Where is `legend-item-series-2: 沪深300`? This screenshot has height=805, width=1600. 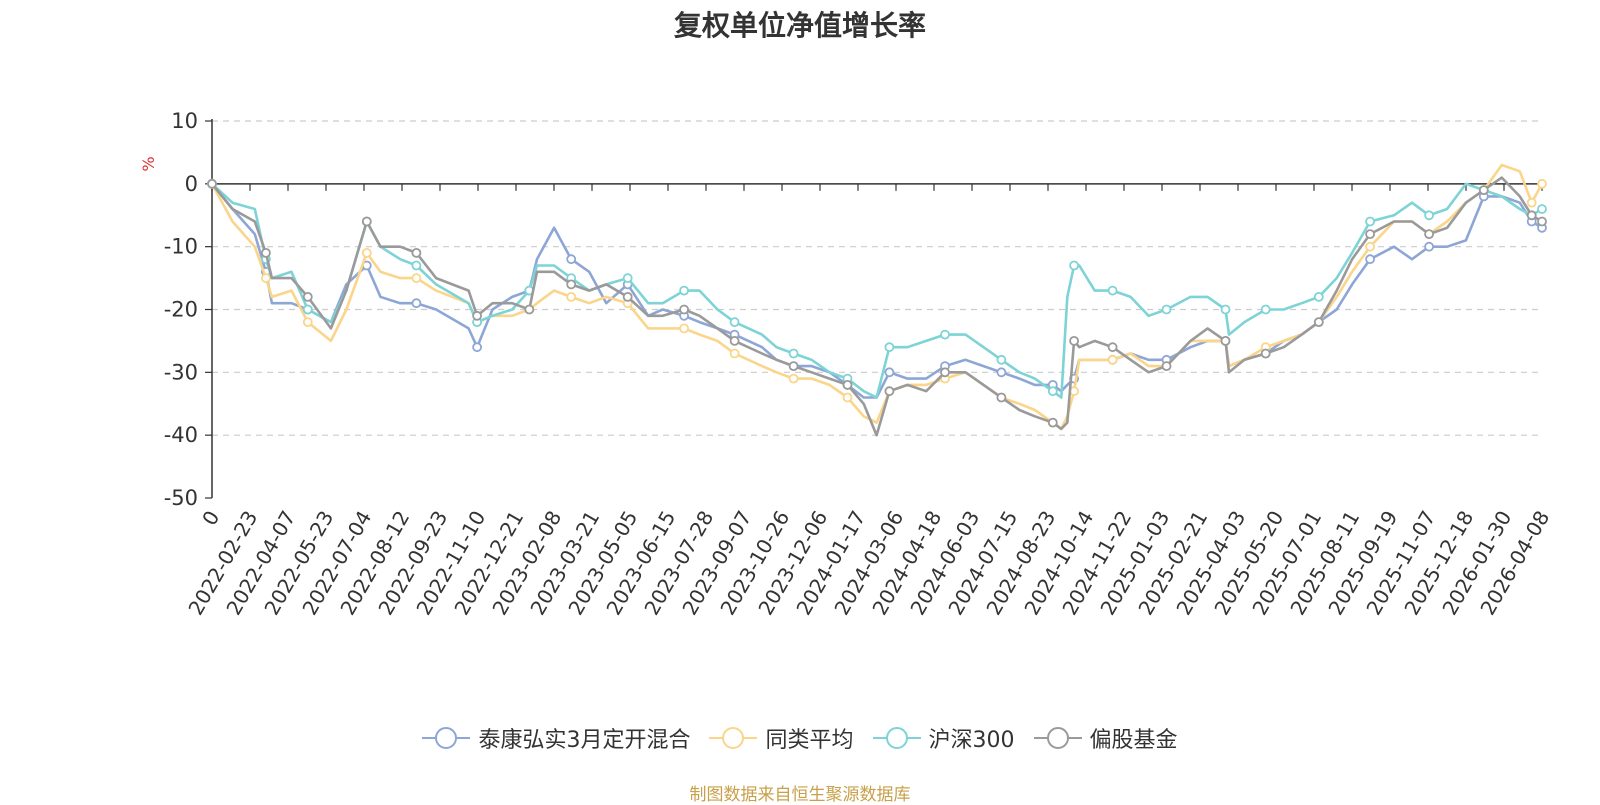 legend-item-series-2: 沪深300 is located at coordinates (943, 738).